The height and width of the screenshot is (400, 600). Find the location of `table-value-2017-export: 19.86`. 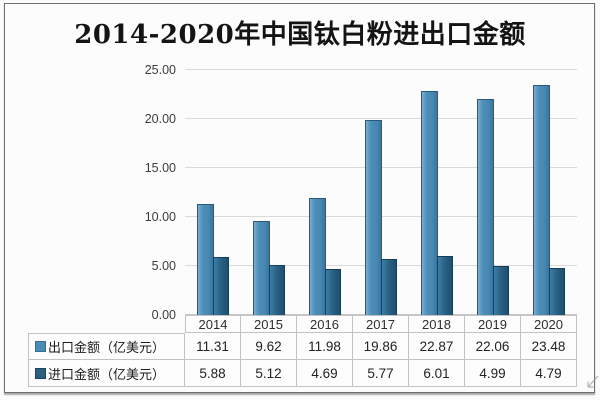

table-value-2017-export: 19.86 is located at coordinates (381, 346).